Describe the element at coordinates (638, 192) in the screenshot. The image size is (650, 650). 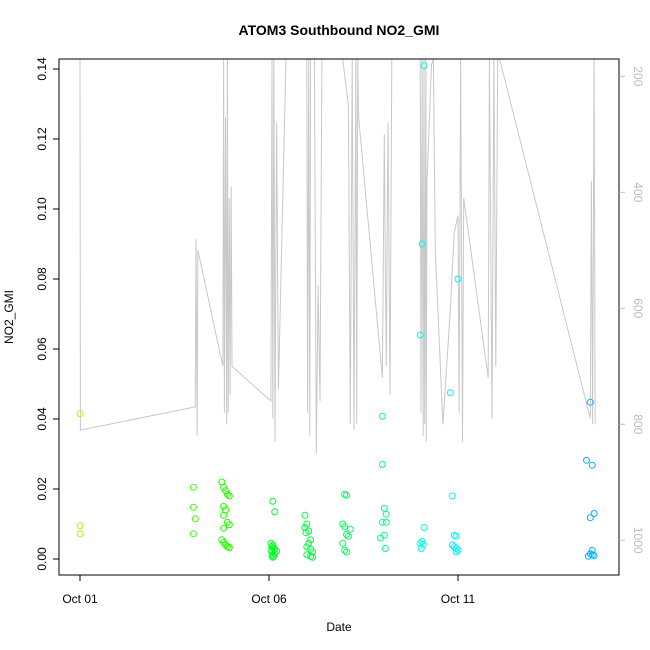
I see `y-right-tick-label: 400` at that location.